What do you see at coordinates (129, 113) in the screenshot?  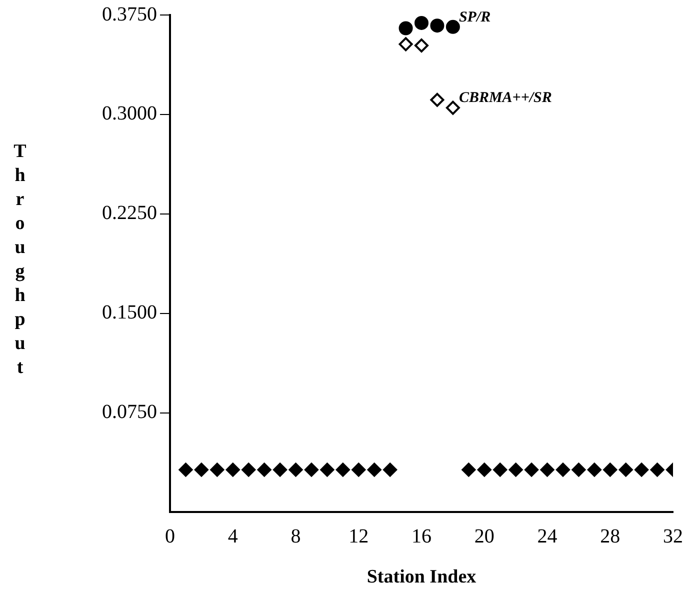 I see `y-tick-label: 0.3000` at bounding box center [129, 113].